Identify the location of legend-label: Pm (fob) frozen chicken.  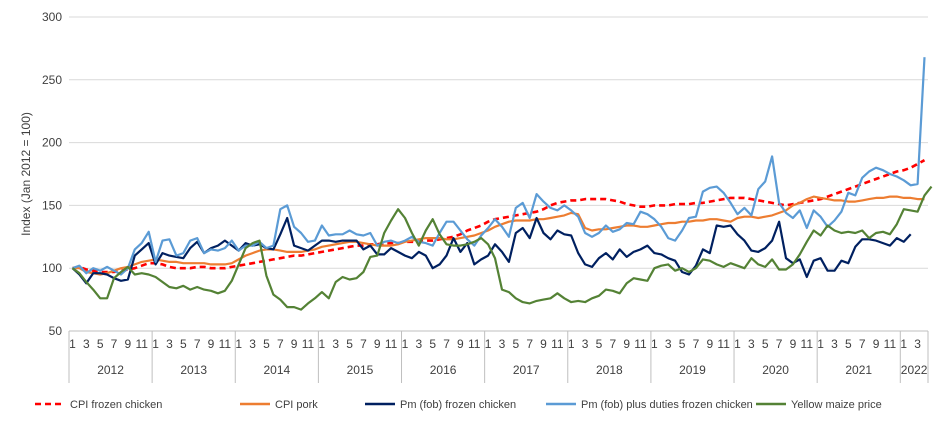
(458, 405).